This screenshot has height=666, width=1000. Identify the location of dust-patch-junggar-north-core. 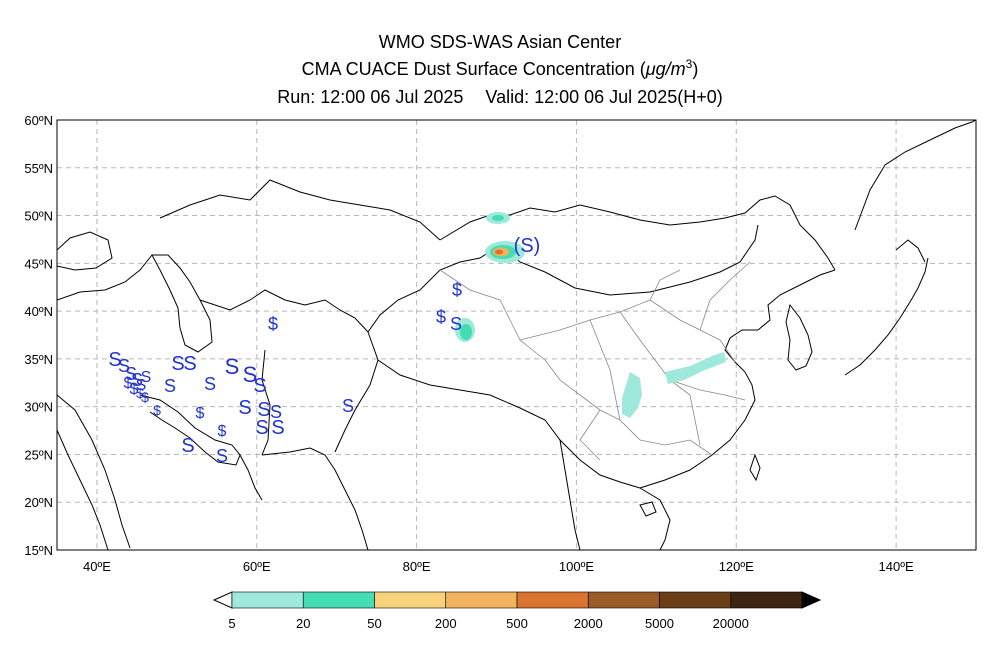
(498, 218).